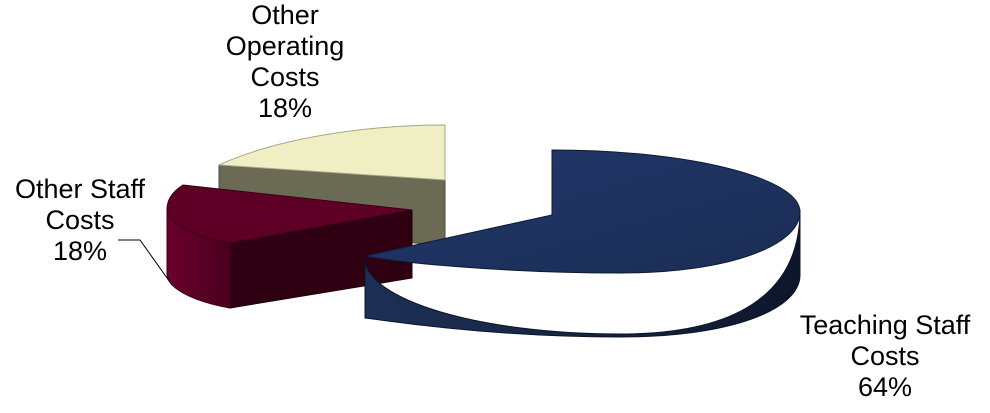 This screenshot has height=413, width=990. What do you see at coordinates (285, 46) in the screenshot?
I see `label-other-operating-line2: Operating` at bounding box center [285, 46].